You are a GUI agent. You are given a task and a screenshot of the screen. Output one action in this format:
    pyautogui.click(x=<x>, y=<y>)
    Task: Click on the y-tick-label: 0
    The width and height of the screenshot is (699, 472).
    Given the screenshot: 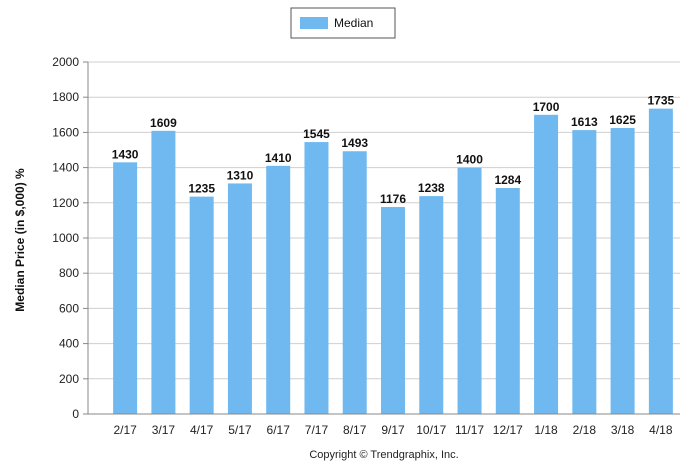 What is the action you would take?
    pyautogui.click(x=75, y=414)
    